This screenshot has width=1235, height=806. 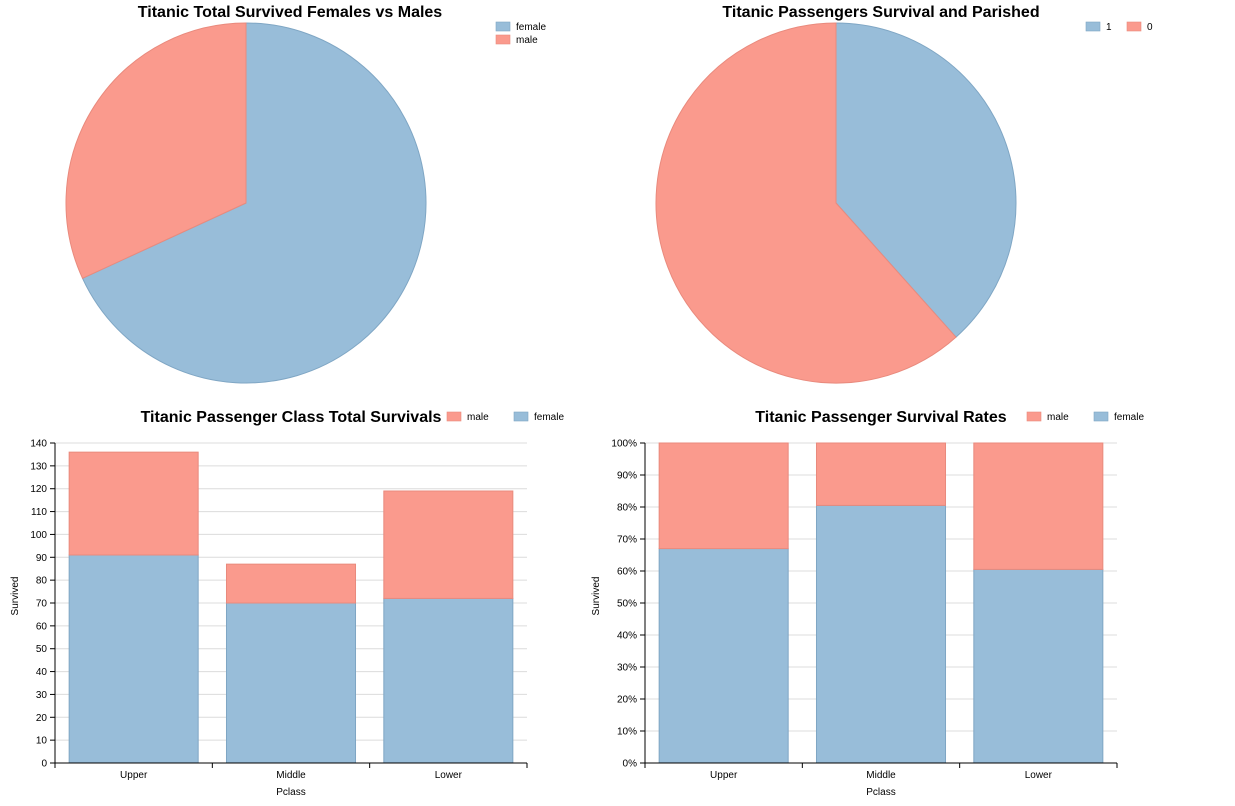 I want to click on y-tick-label: 110, so click(x=39, y=512).